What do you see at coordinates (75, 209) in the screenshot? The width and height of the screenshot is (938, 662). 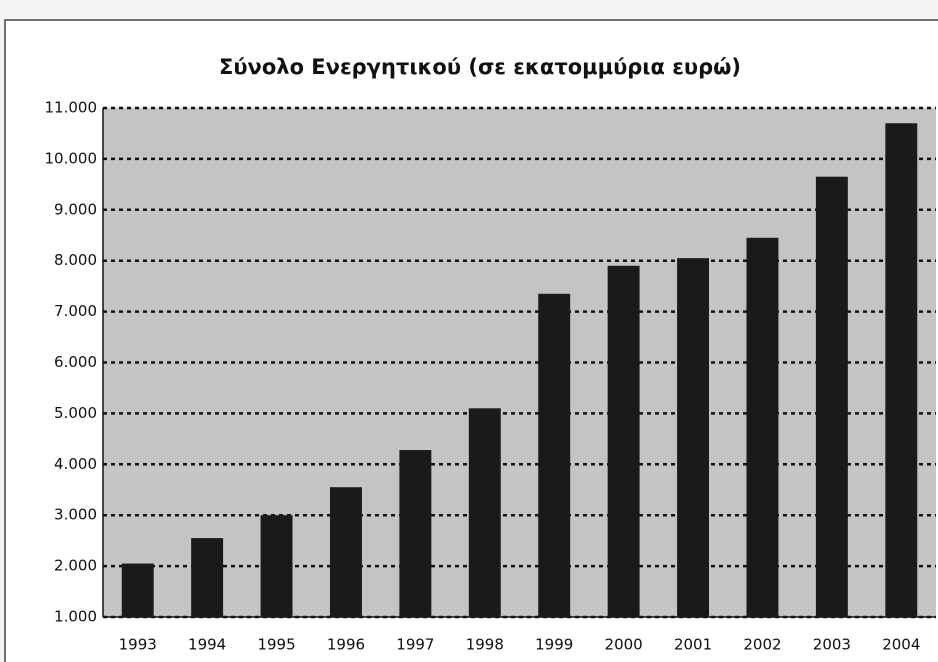 I see `y-tick-label: 9.000` at bounding box center [75, 209].